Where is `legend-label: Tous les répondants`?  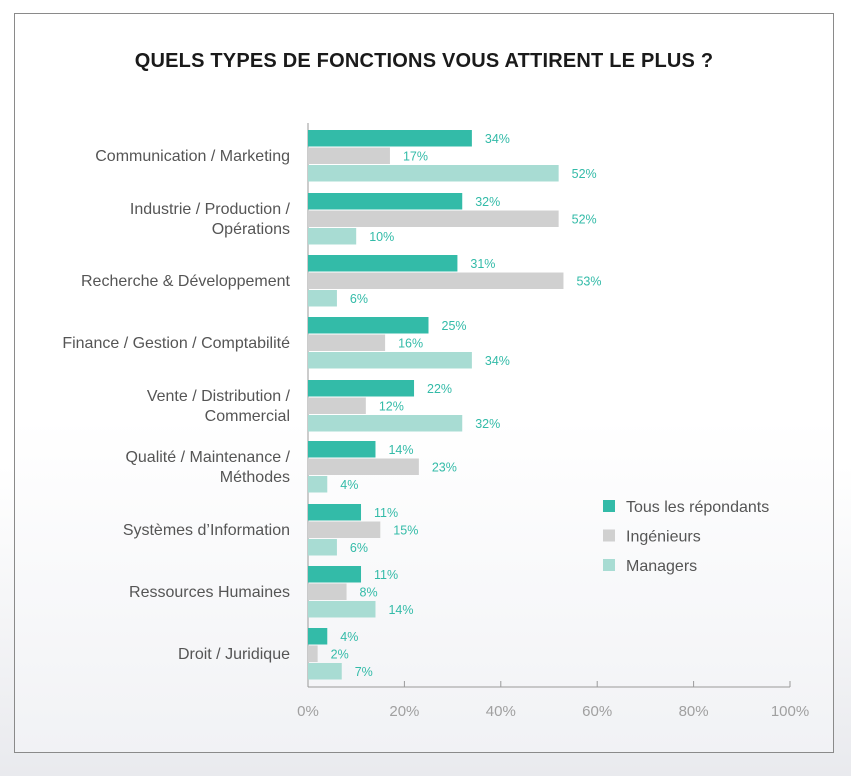
legend-label: Tous les répondants is located at coordinates (697, 507).